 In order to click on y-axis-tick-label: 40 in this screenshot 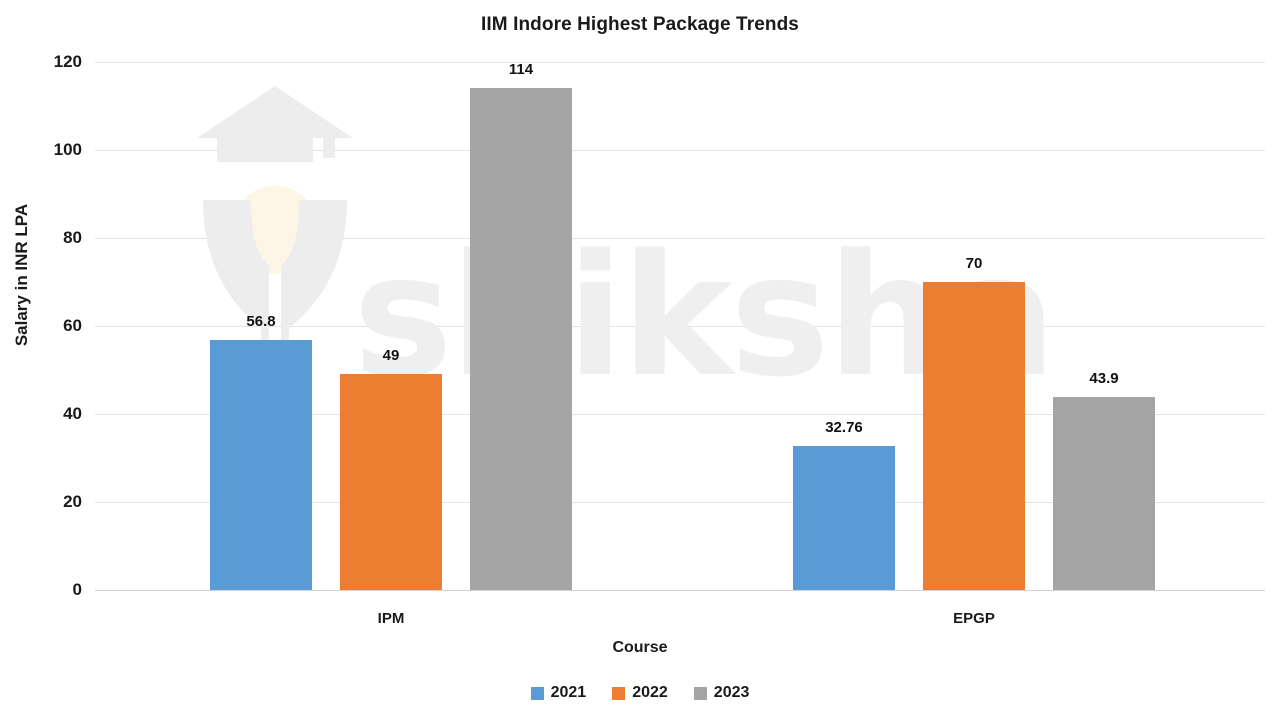, I will do `click(72, 413)`.